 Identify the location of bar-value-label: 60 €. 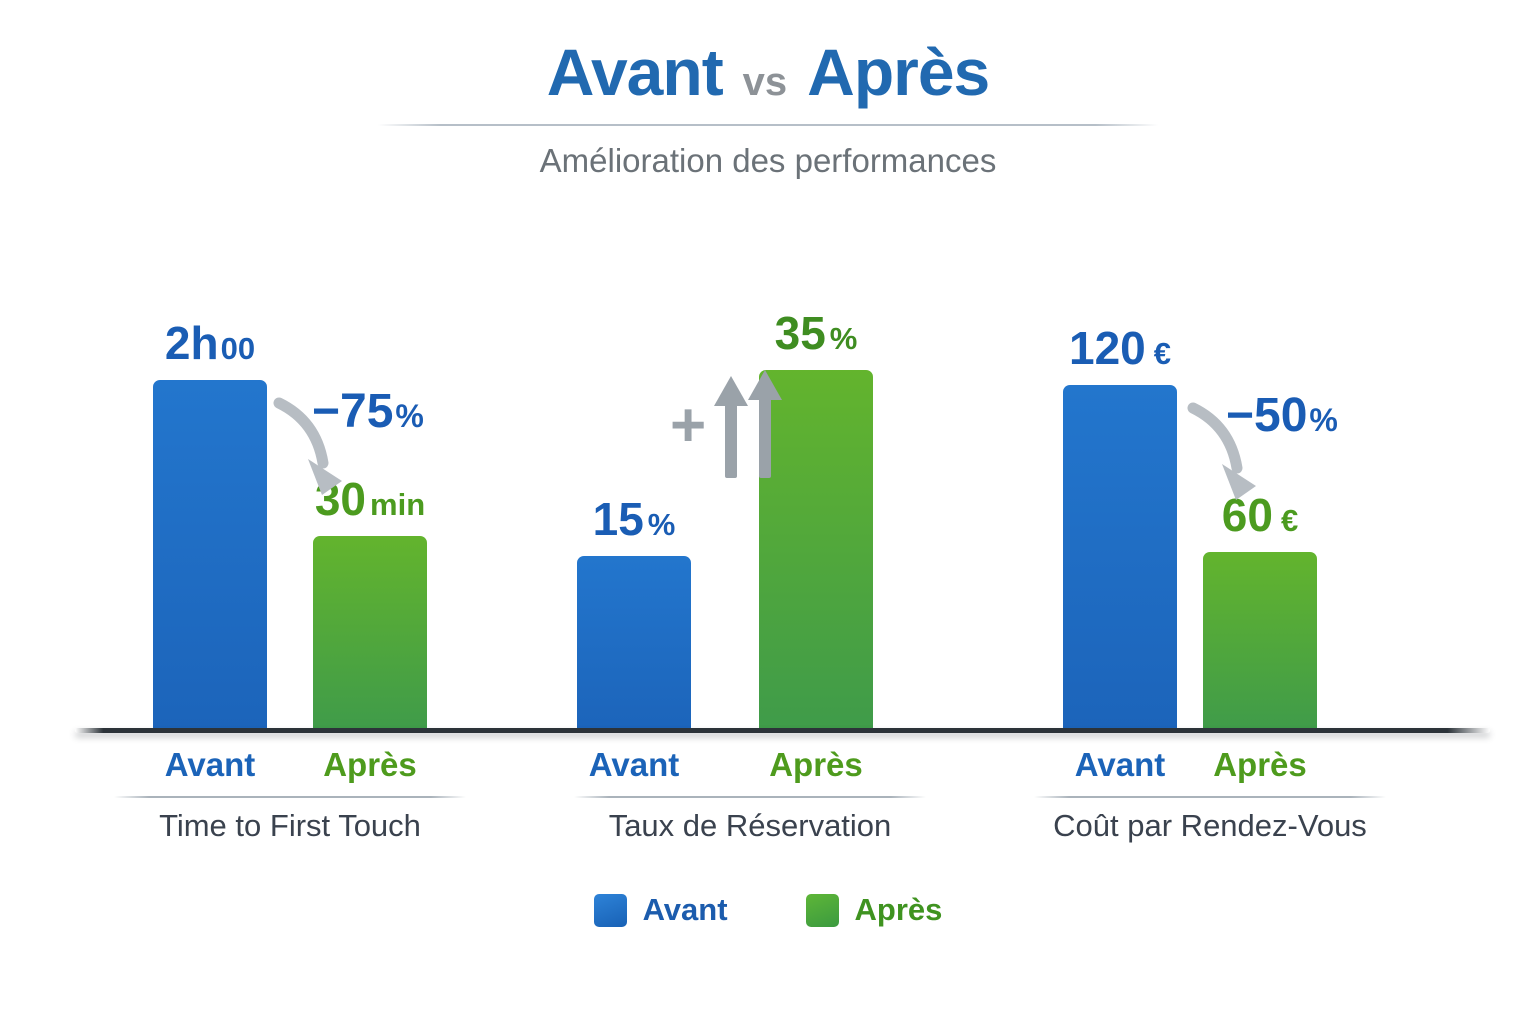
(1260, 515).